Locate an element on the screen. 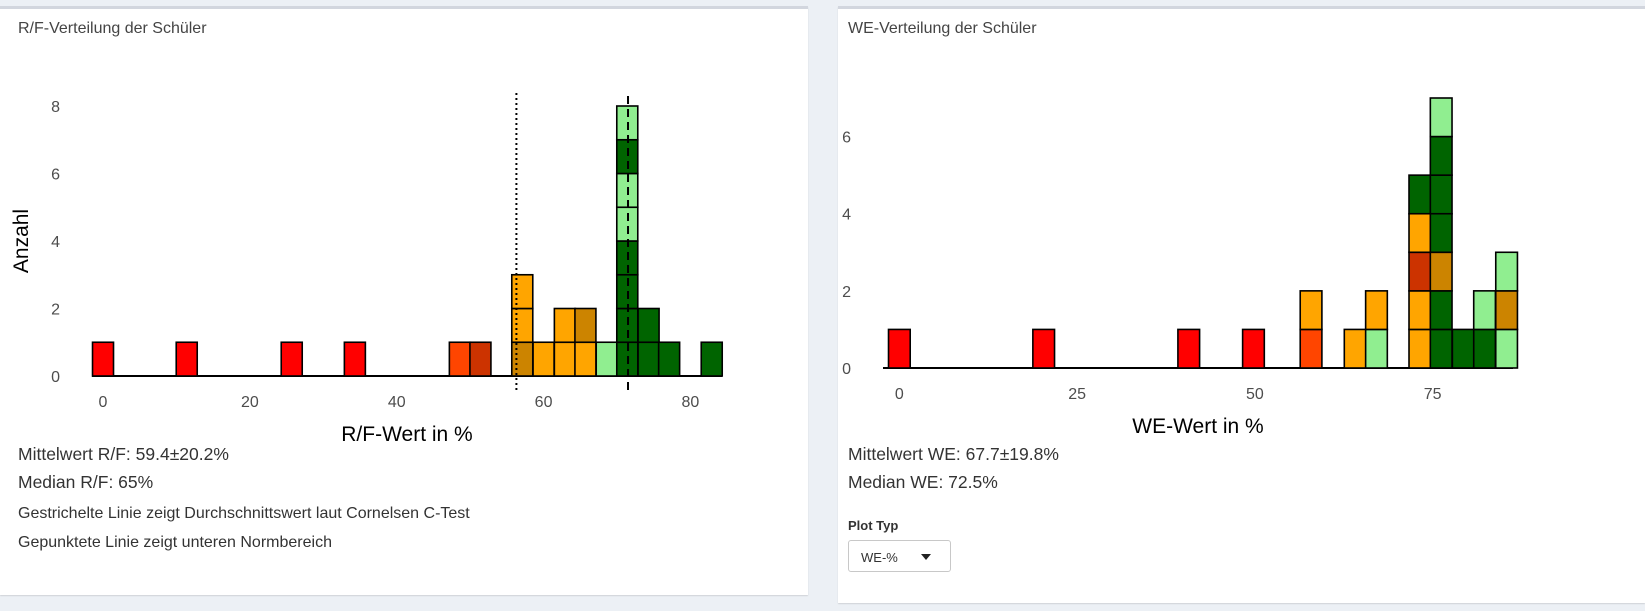 The width and height of the screenshot is (1645, 611). we-bar-bin2-seg0 is located at coordinates (1189, 348).